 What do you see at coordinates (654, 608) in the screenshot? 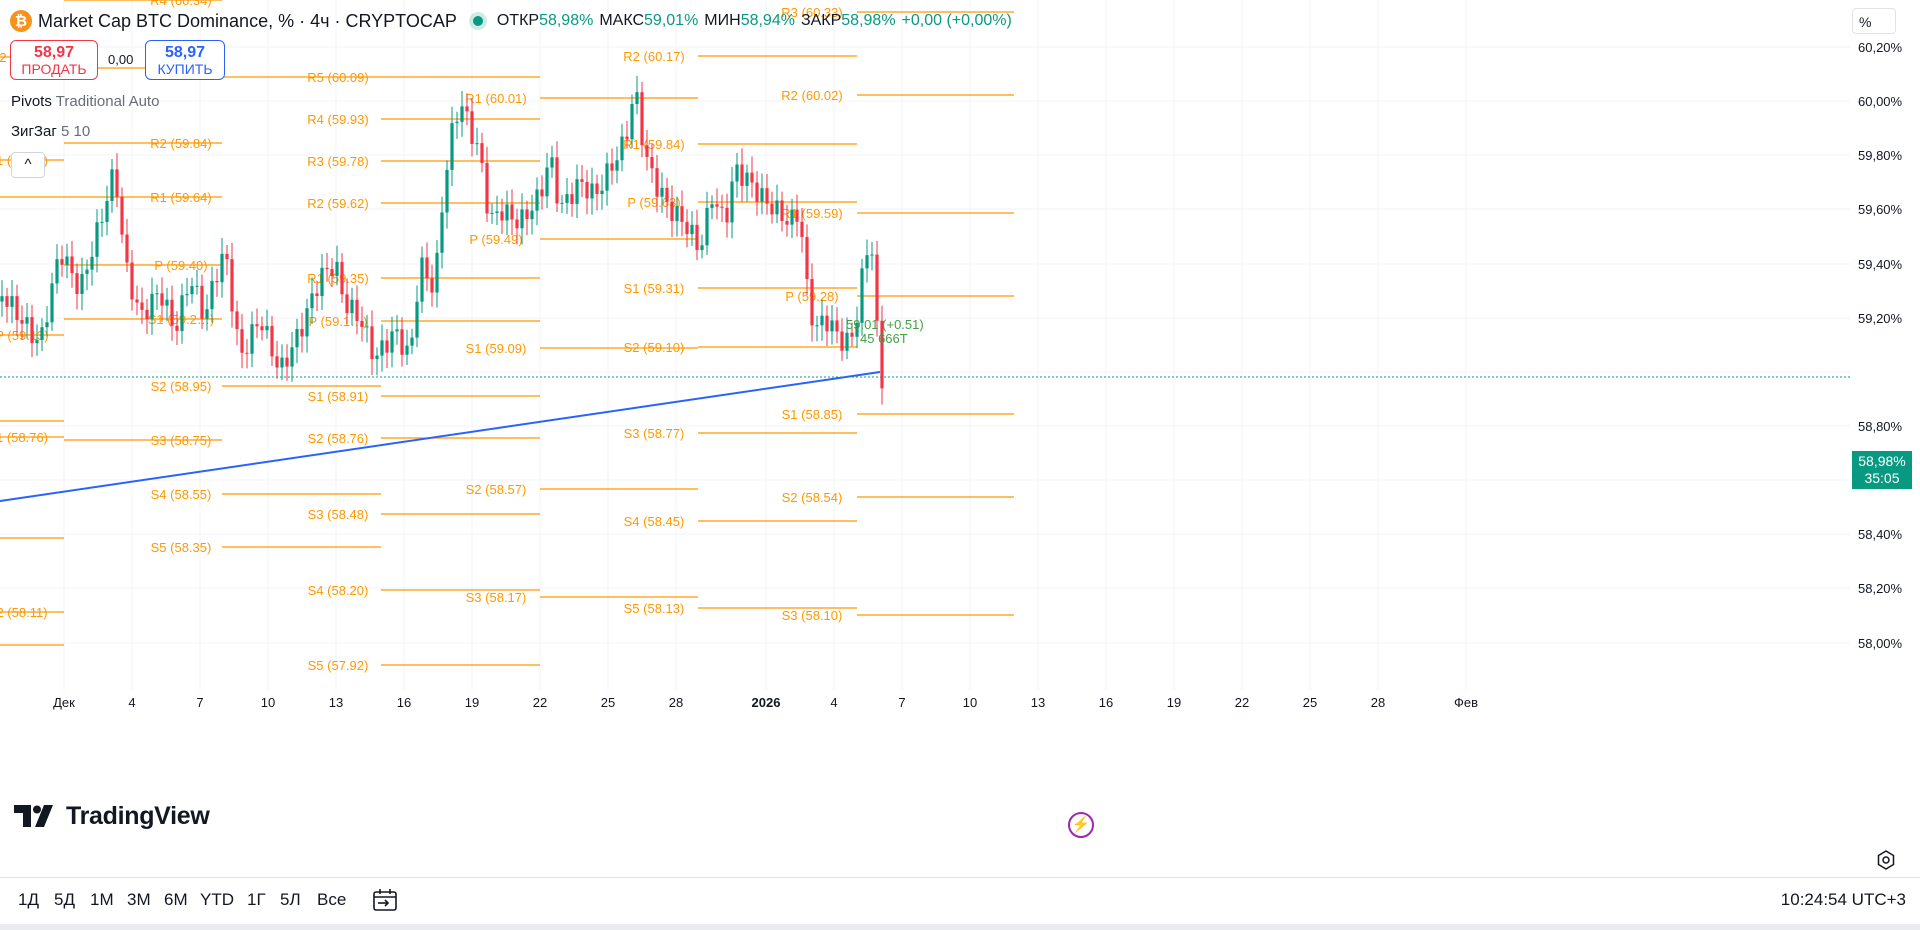
I see `pivot-label: S5 (58.13)` at bounding box center [654, 608].